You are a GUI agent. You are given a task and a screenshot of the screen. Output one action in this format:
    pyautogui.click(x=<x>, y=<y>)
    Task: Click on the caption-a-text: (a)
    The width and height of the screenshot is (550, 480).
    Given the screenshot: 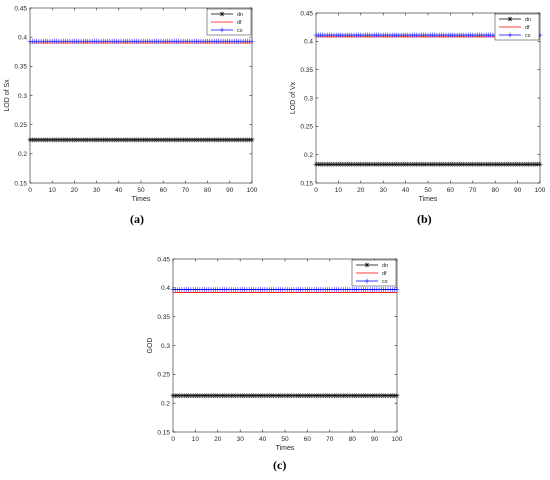 What is the action you would take?
    pyautogui.click(x=137, y=219)
    